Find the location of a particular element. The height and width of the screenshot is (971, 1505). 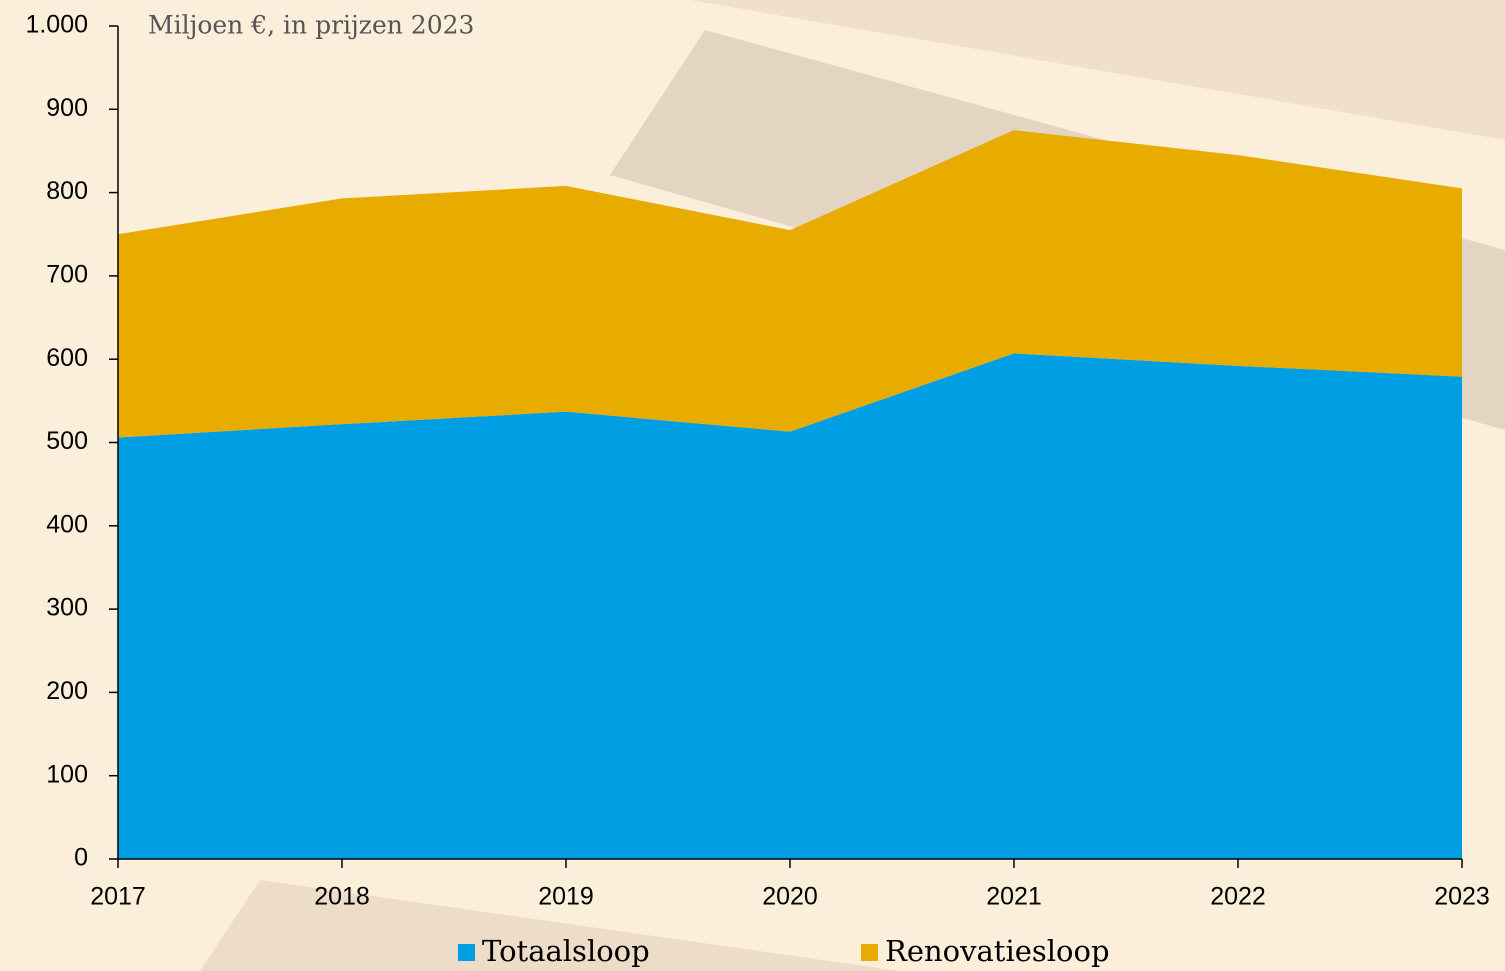

y-tick-label: 700 is located at coordinates (67, 275).